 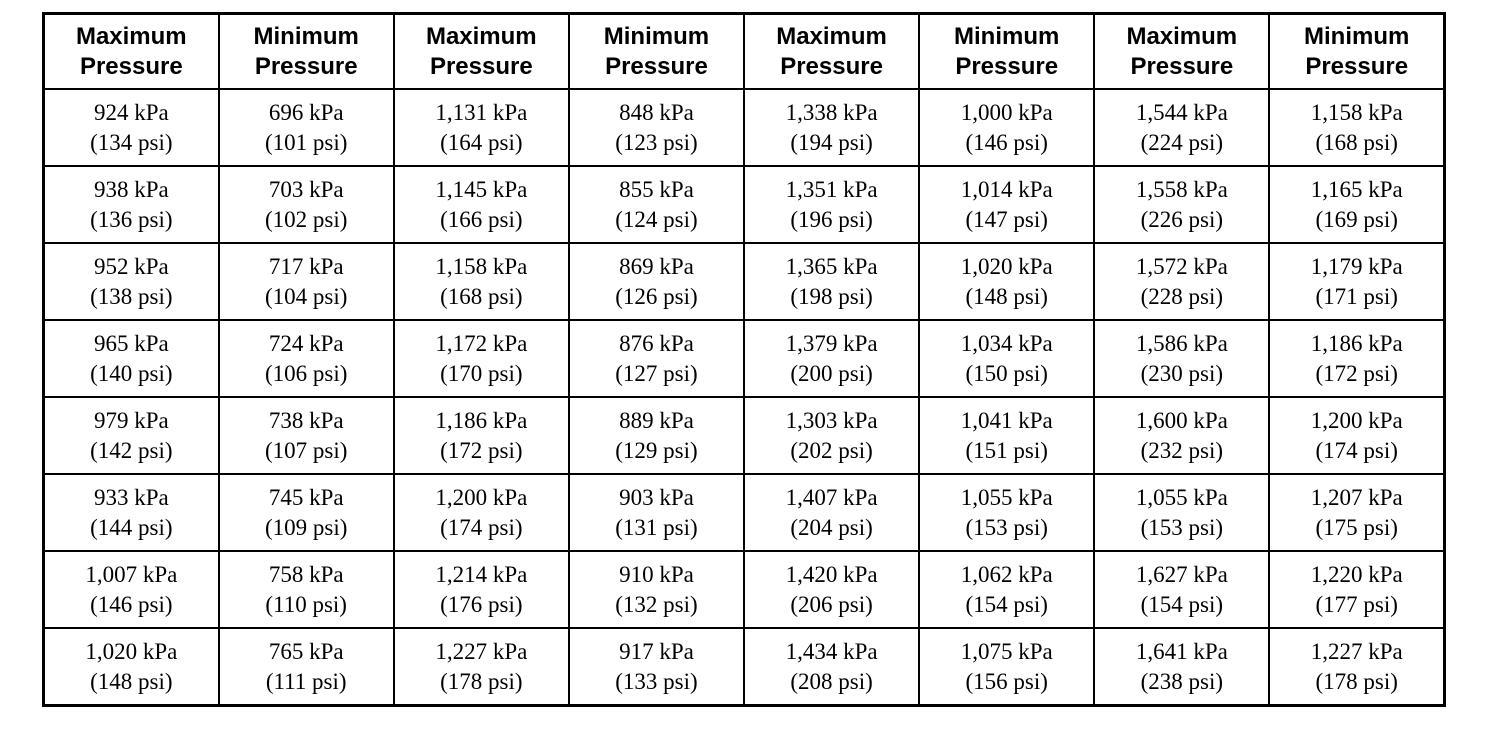 What do you see at coordinates (1006, 112) in the screenshot?
I see `kpa-value: 1,000 kPa` at bounding box center [1006, 112].